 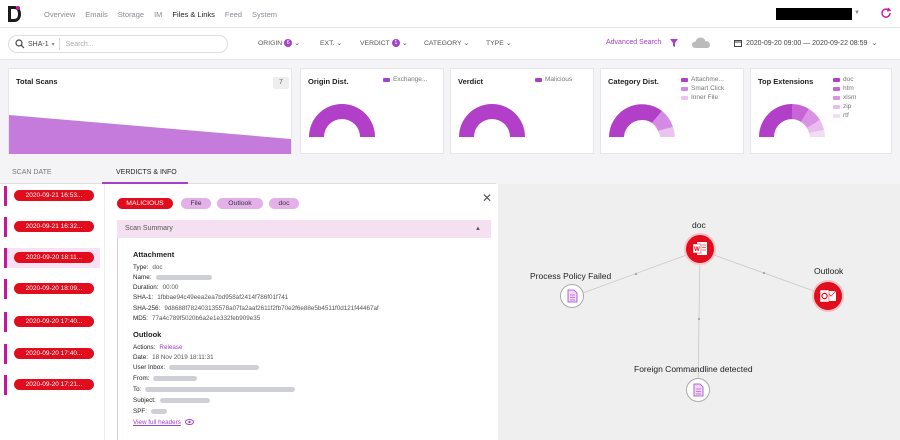 What do you see at coordinates (821, 111) in the screenshot?
I see `top-extensions-card: Top Extensions doc htm xlsm zip rtf` at bounding box center [821, 111].